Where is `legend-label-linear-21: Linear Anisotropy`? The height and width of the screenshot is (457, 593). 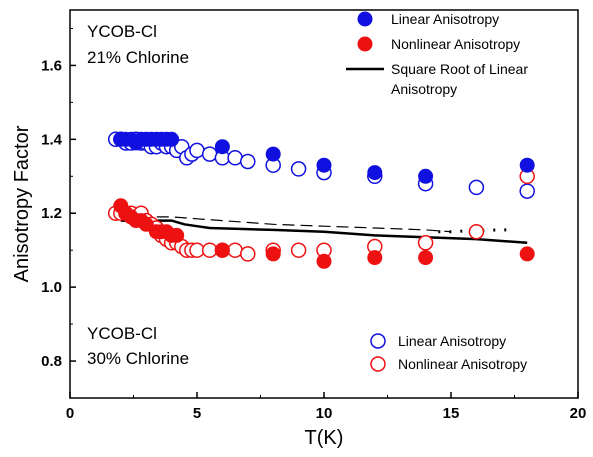 legend-label-linear-21: Linear Anisotropy is located at coordinates (445, 19).